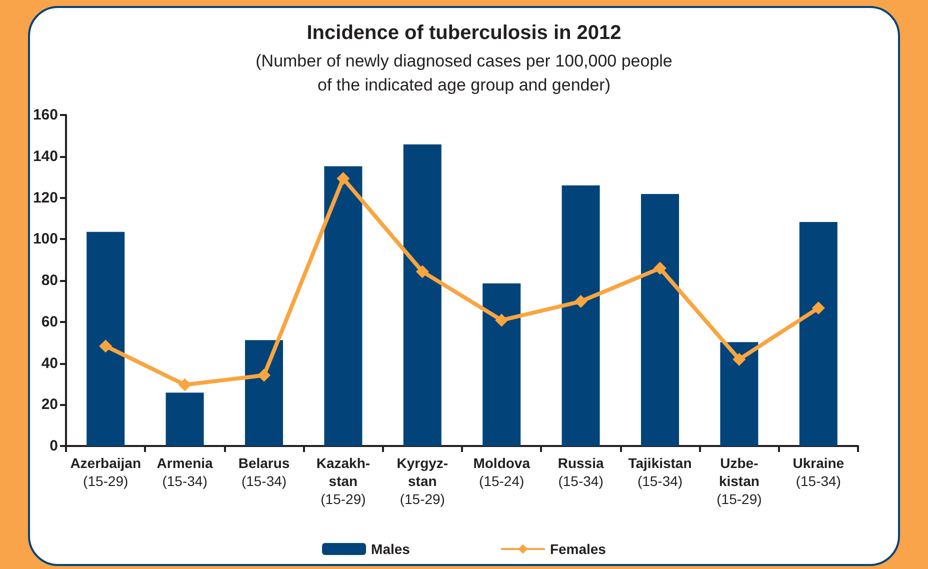 This screenshot has height=569, width=928. Describe the element at coordinates (45, 115) in the screenshot. I see `y-tick-label: 160` at that location.